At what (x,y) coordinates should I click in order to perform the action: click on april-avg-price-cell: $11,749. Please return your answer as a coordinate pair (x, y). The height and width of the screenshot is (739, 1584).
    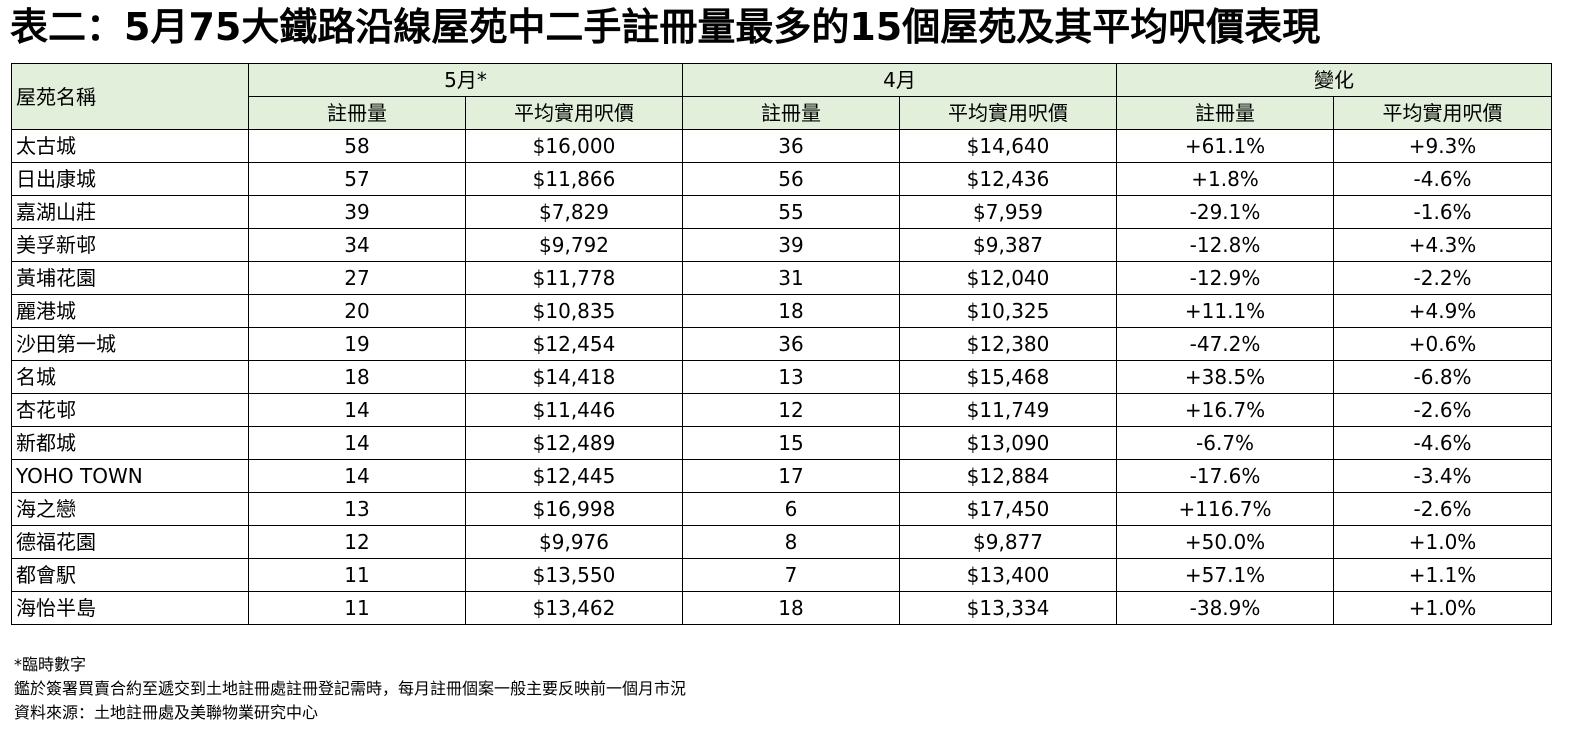
    Looking at the image, I should click on (1008, 410).